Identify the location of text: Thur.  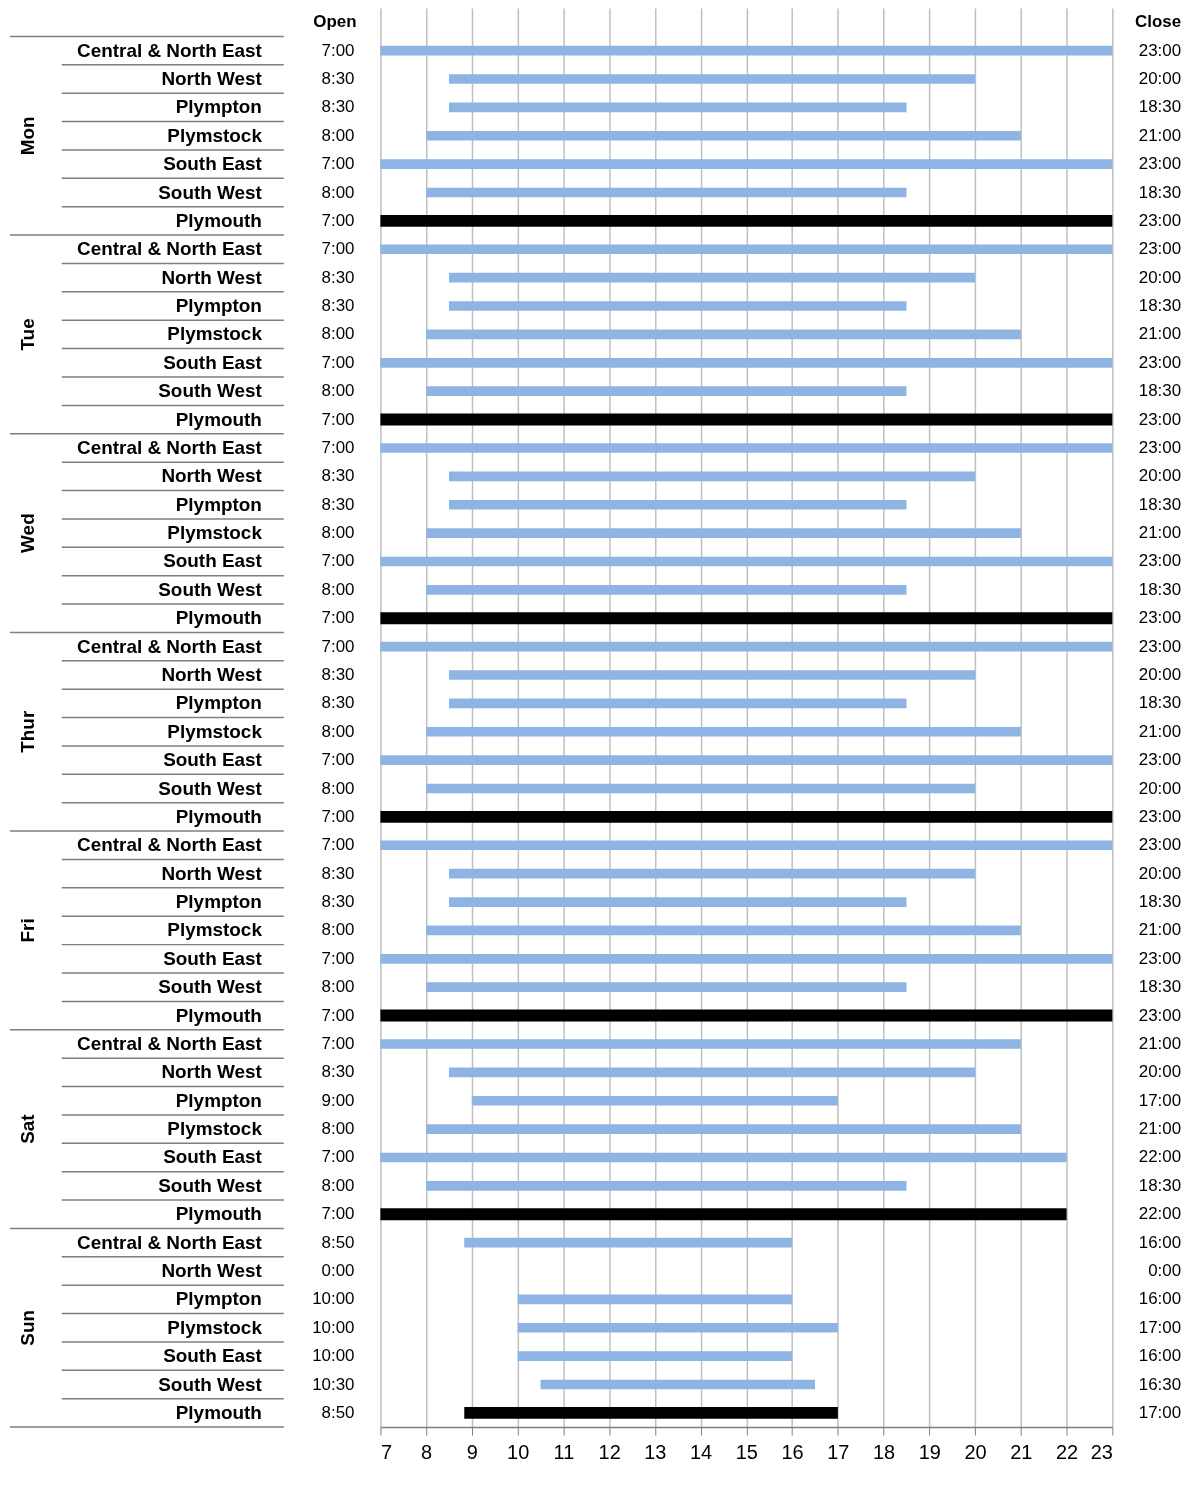
(27, 731).